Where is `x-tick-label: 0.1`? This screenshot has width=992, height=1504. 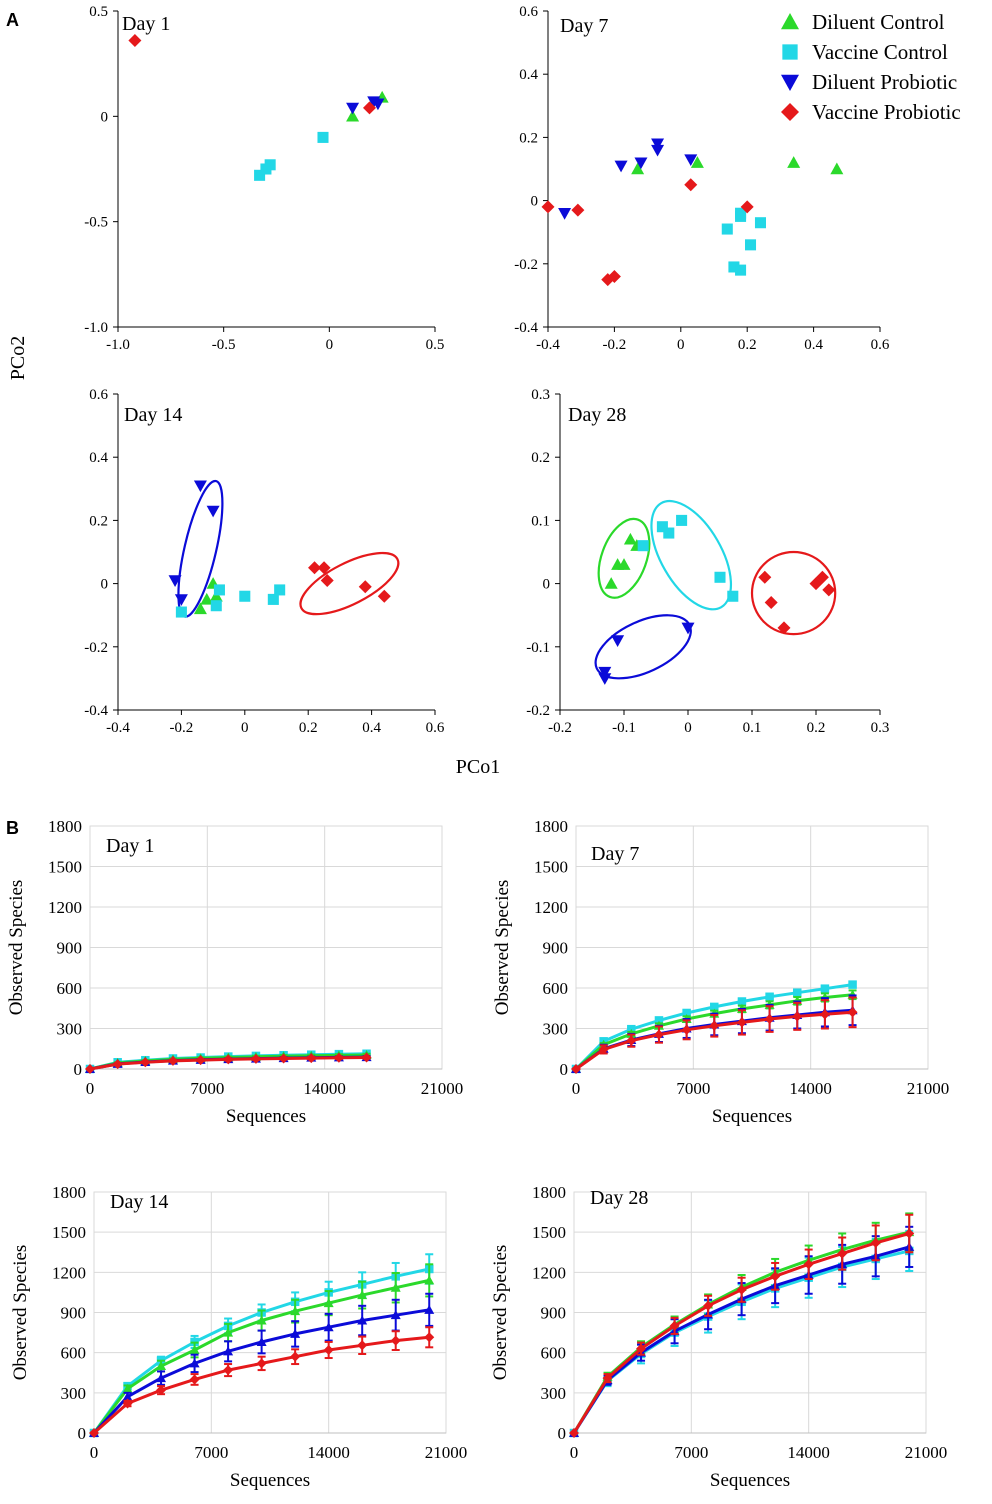 x-tick-label: 0.1 is located at coordinates (752, 728).